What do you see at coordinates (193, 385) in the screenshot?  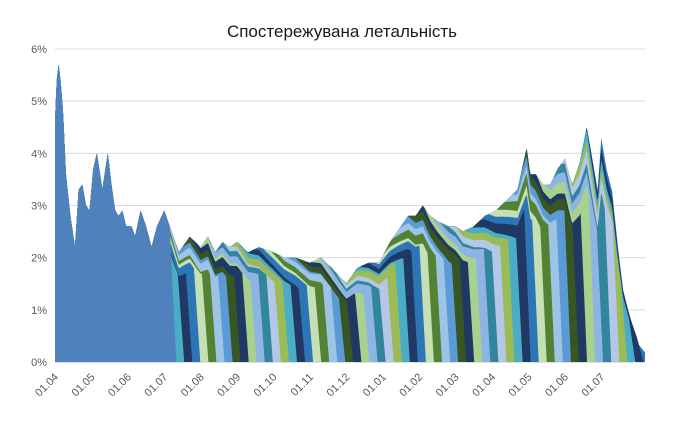 I see `x-tick-label: 01.08` at bounding box center [193, 385].